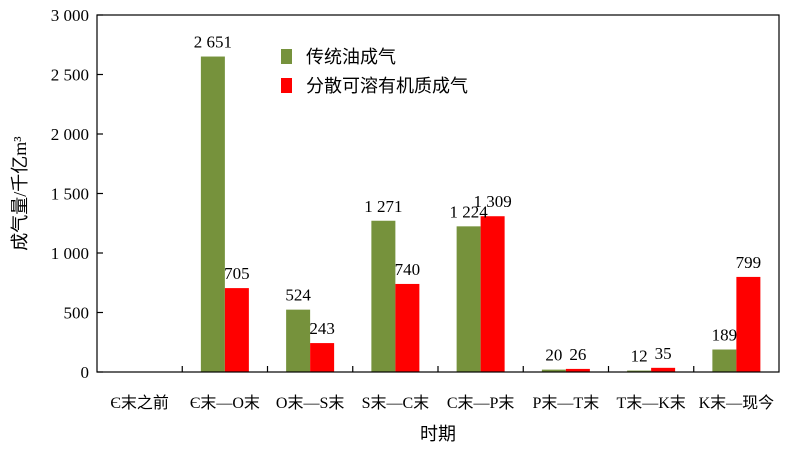  Describe the element at coordinates (442, 389) in the screenshot. I see `x-axis-ticks: Є末之前 Є末—O末 O末—S末 S末—C末 C末—P末 P末—T末 T末—K末 K末—现今` at that location.